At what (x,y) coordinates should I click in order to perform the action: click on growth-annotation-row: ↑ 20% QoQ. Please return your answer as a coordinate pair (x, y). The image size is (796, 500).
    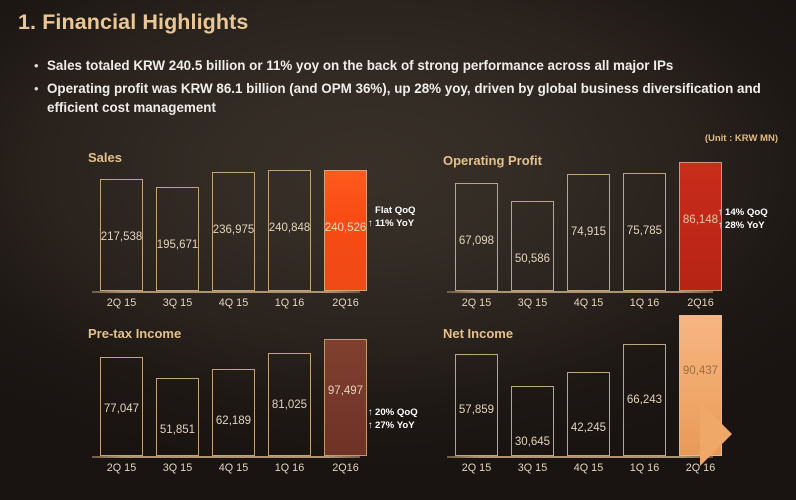
    Looking at the image, I should click on (393, 413).